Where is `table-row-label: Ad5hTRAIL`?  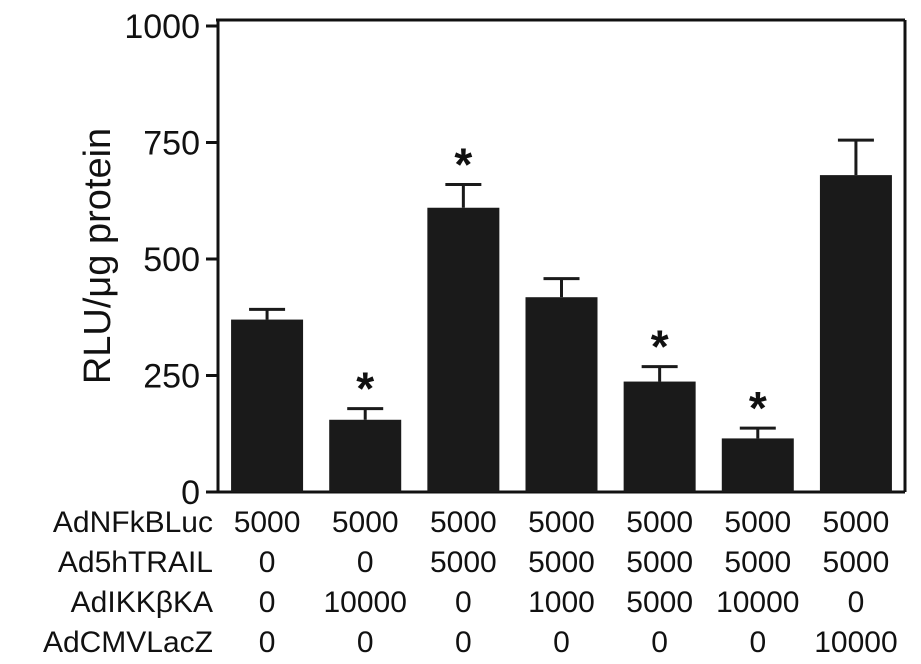 table-row-label: Ad5hTRAIL is located at coordinates (135, 562).